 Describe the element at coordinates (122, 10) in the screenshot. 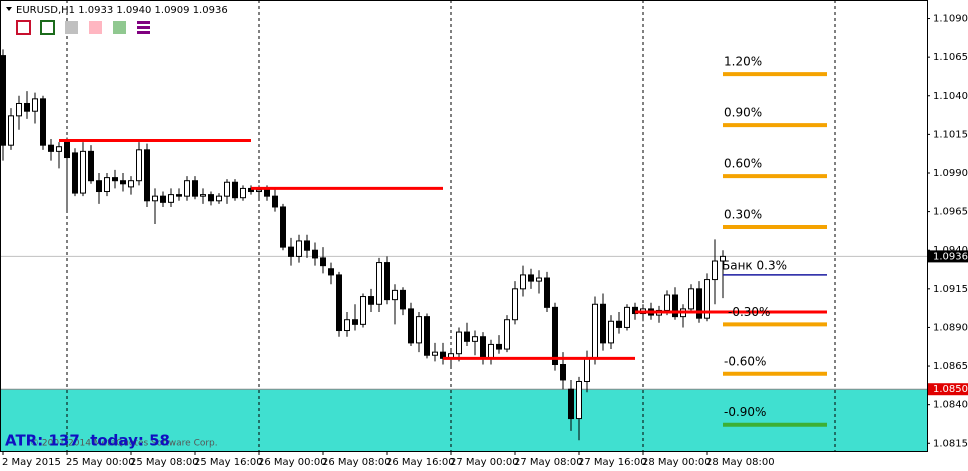

I see `symbol-line: EURUSD,H1 1.0933 1.0940 1.0909 1.0936` at that location.